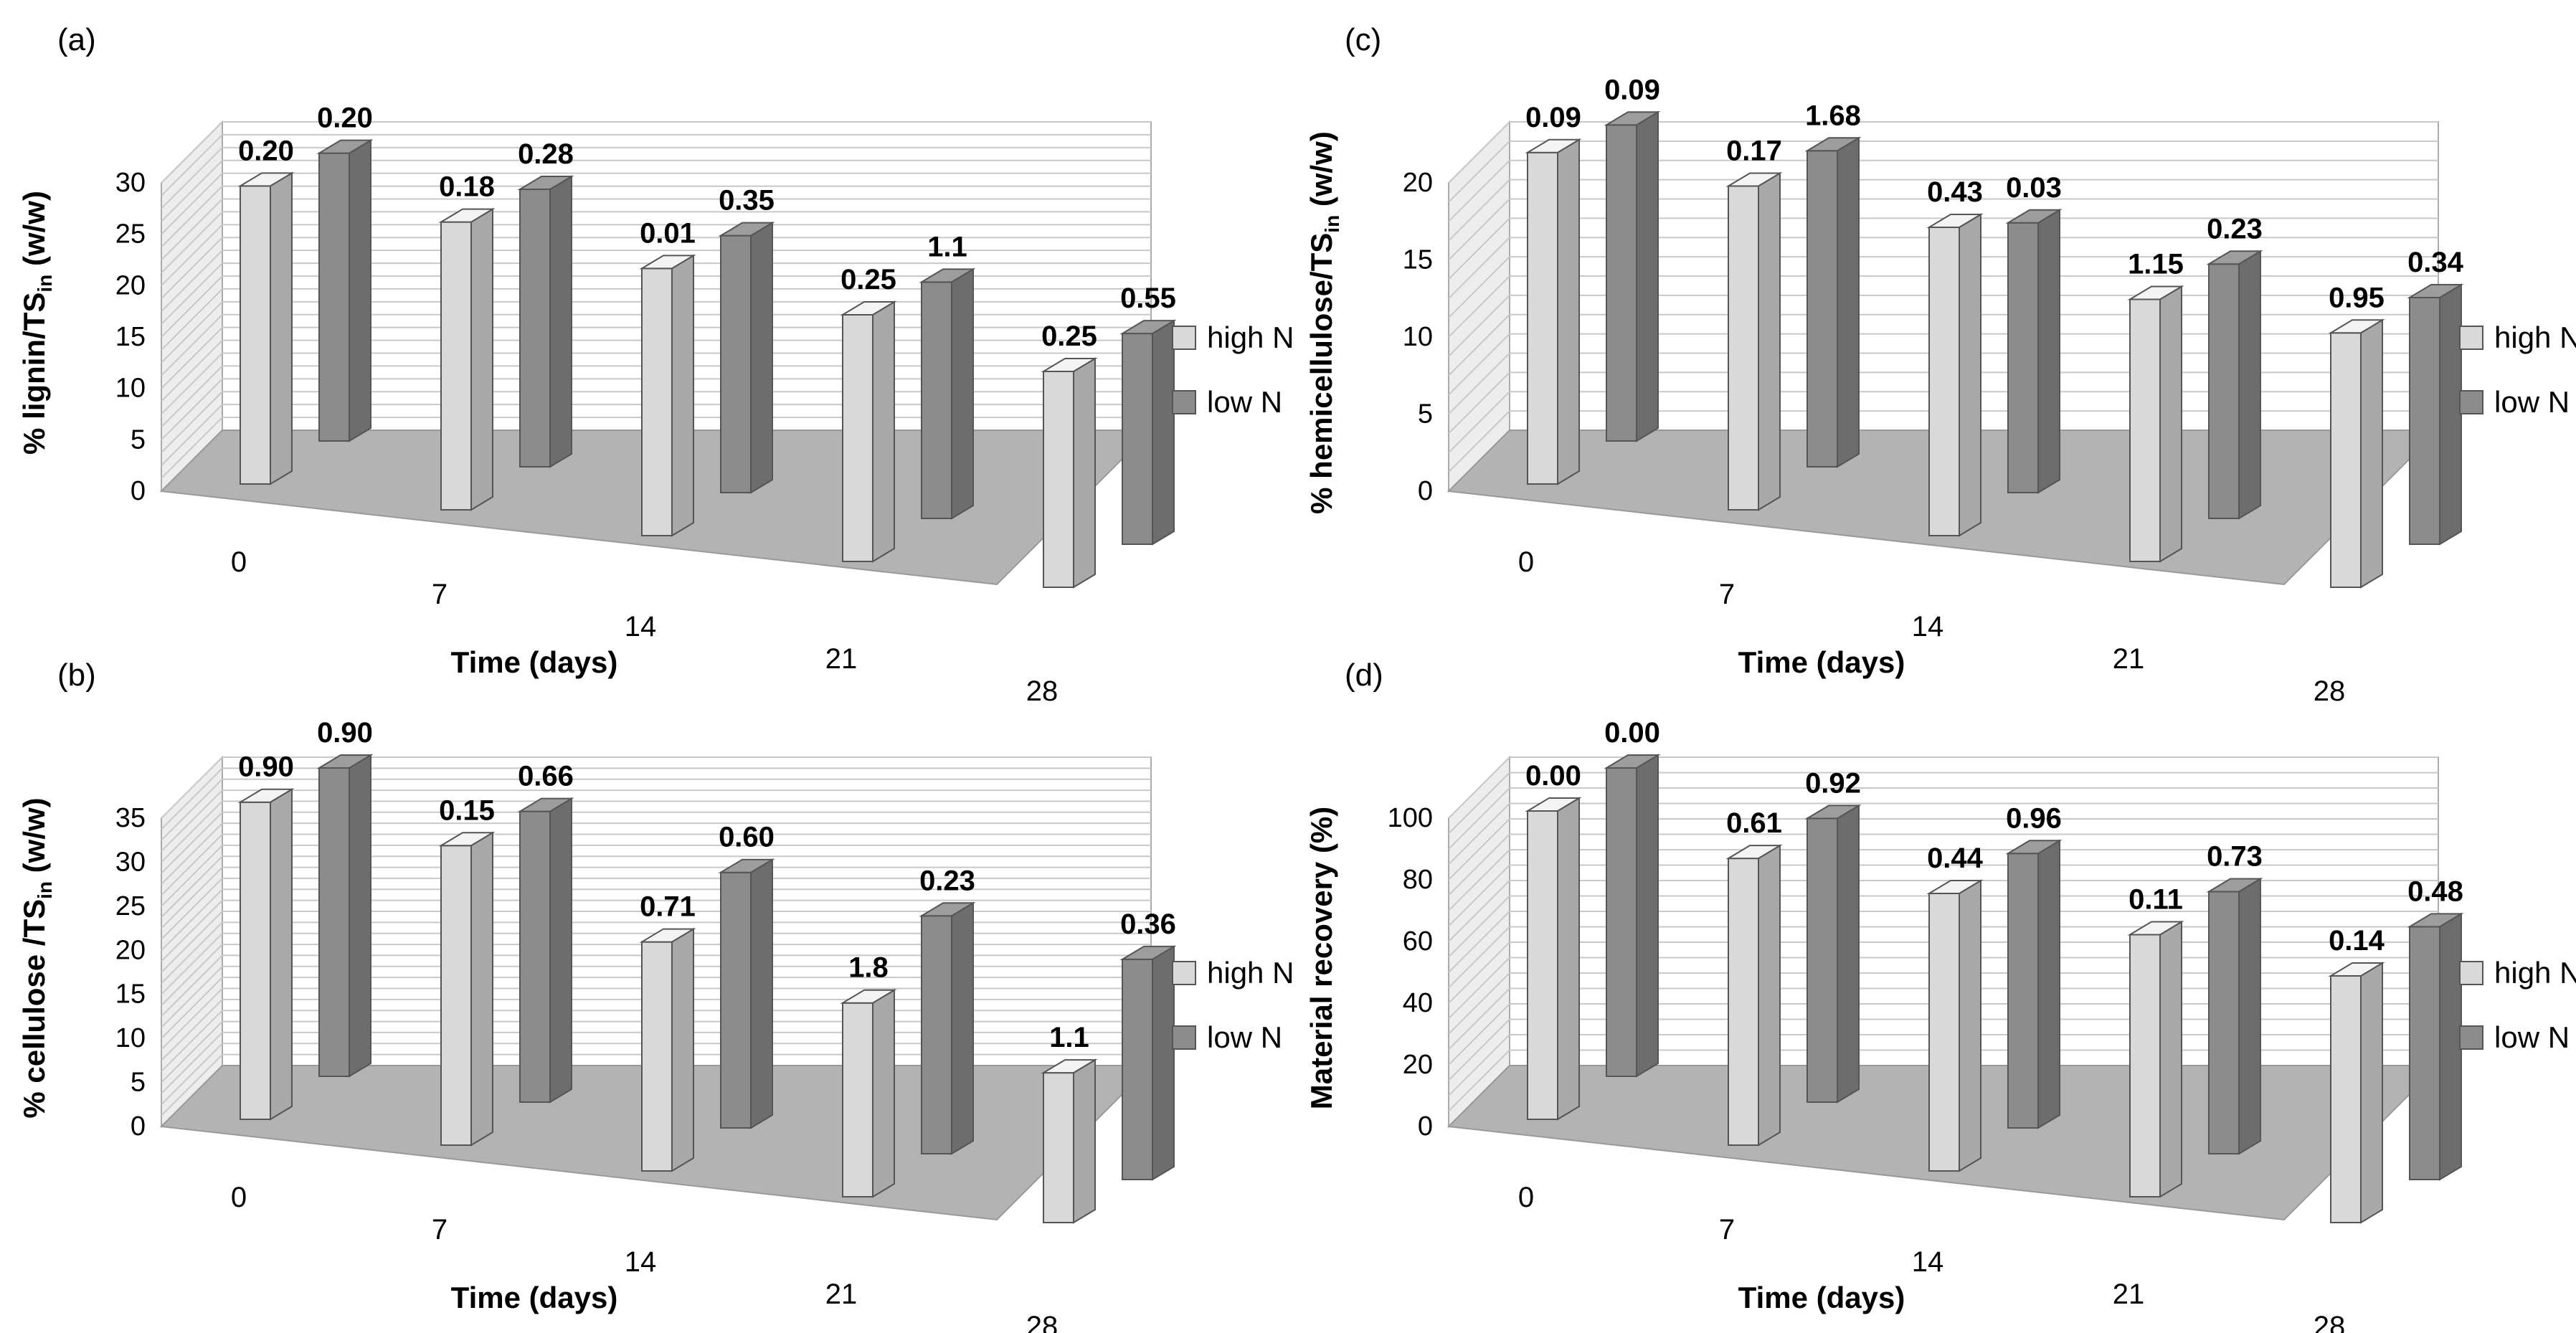 The image size is (2576, 1333). Describe the element at coordinates (2356, 969) in the screenshot. I see `bar-high-n-4-top` at that location.